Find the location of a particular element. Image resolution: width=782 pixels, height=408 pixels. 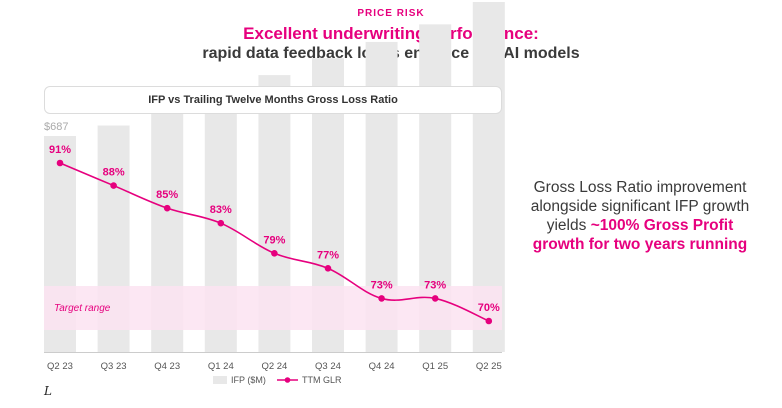

legend: IFP ($M) TTM GLR is located at coordinates (277, 380).